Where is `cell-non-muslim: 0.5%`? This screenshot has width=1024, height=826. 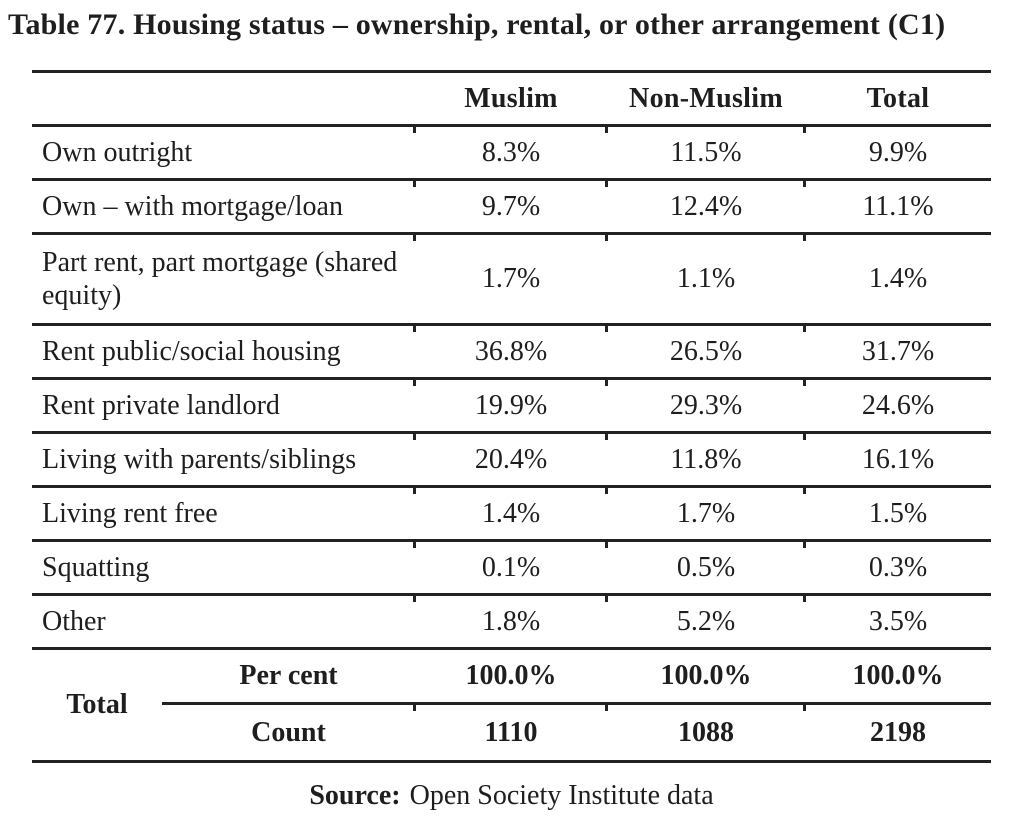 cell-non-muslim: 0.5% is located at coordinates (705, 567).